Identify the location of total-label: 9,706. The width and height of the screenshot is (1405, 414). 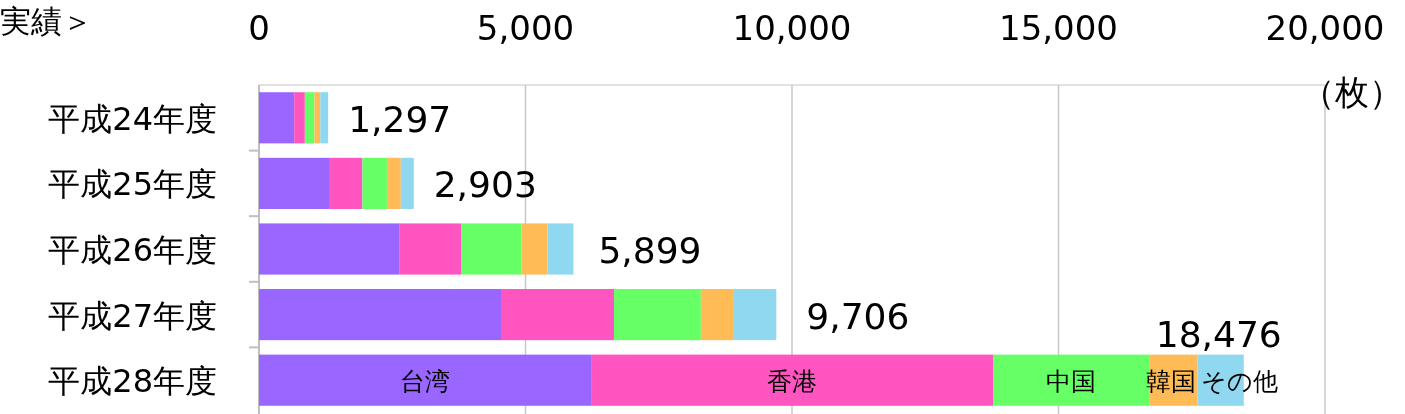
(858, 316).